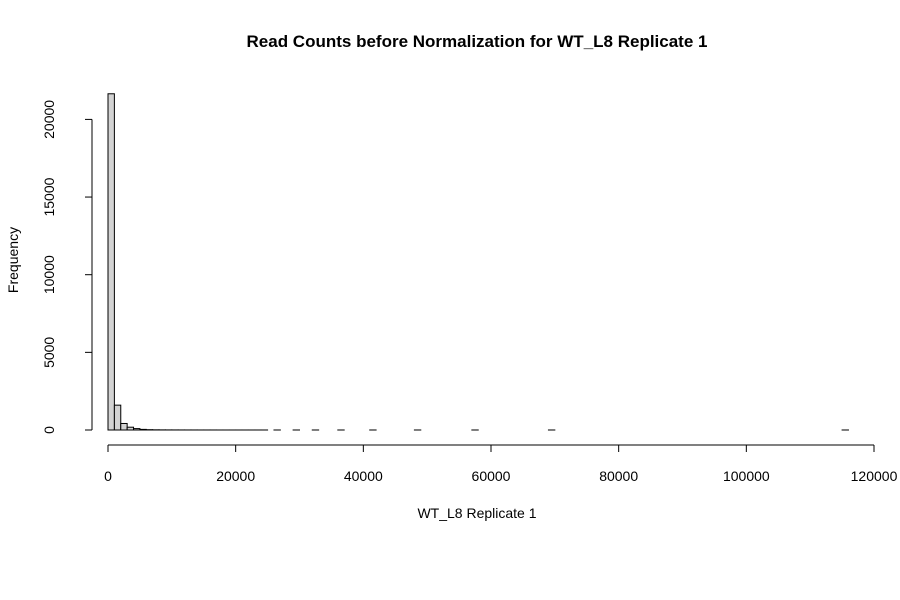  I want to click on x-tick-label: 100000, so click(746, 476).